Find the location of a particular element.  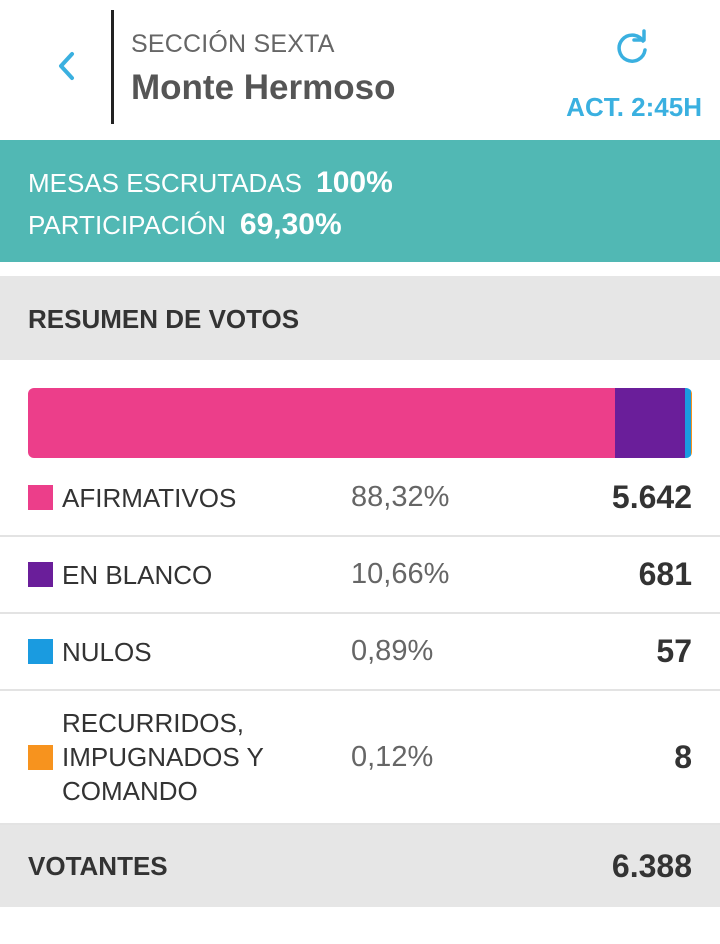

row-count: 8 is located at coordinates (683, 756).